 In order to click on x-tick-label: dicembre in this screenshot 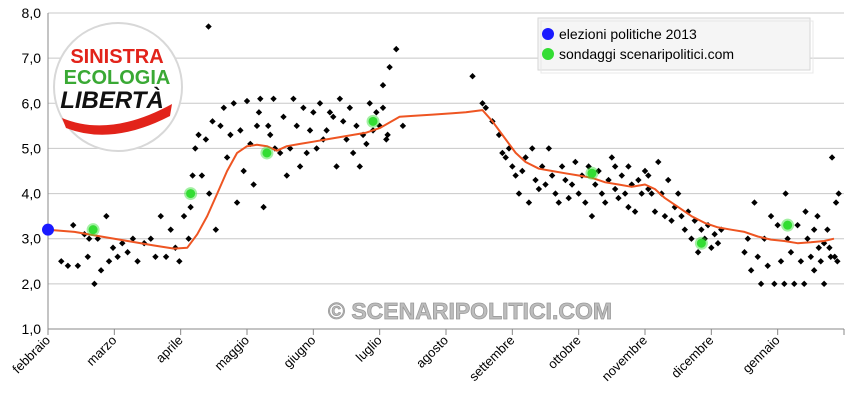, I will do `click(692, 357)`.